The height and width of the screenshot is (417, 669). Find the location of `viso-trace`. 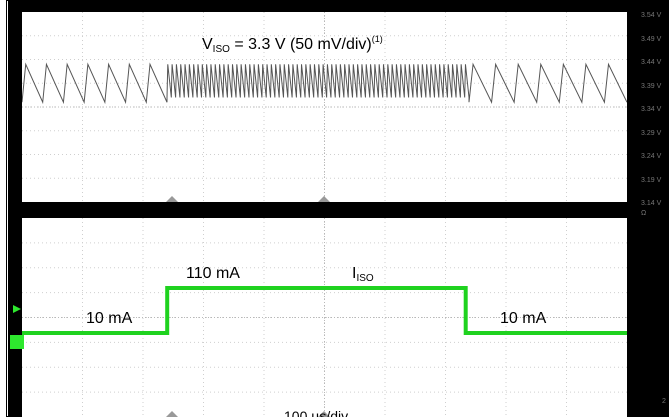

viso-trace is located at coordinates (324, 83).